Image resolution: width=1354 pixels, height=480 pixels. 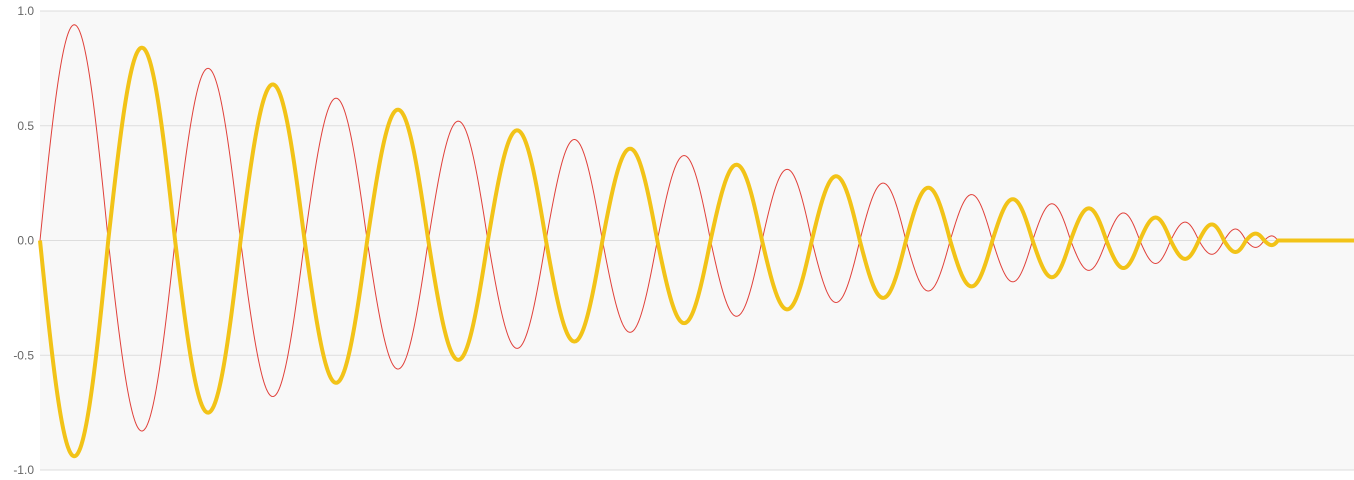 What do you see at coordinates (23, 355) in the screenshot?
I see `y-tick-label: -0.5` at bounding box center [23, 355].